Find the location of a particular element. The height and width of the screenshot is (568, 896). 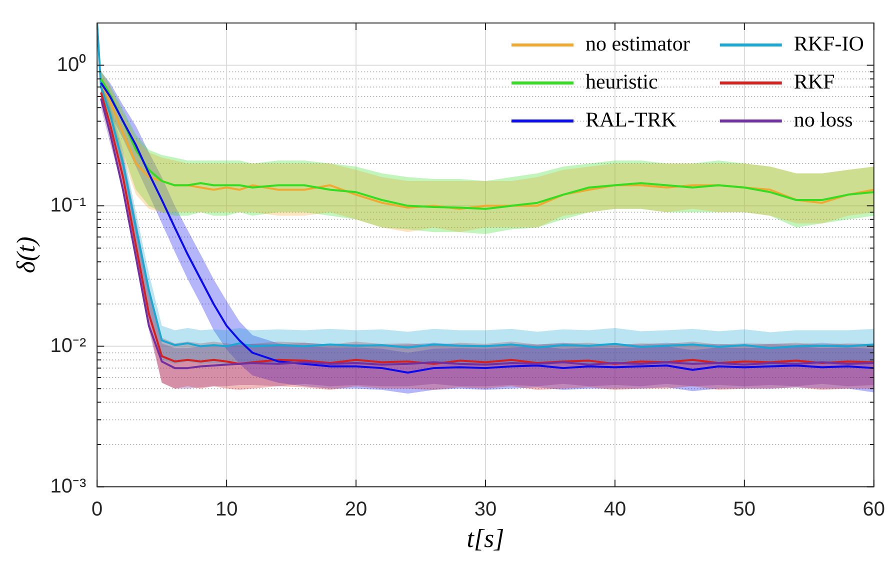

legend-label: no loss is located at coordinates (823, 120).